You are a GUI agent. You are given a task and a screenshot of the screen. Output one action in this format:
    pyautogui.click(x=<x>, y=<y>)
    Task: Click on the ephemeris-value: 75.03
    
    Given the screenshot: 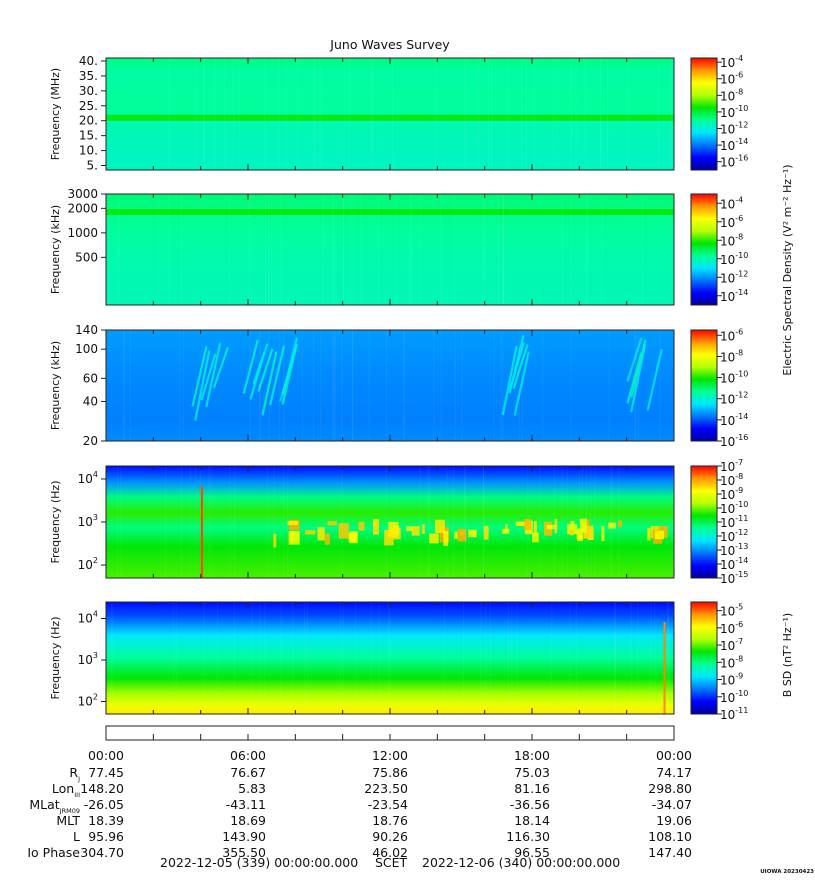 What is the action you would take?
    pyautogui.click(x=532, y=772)
    